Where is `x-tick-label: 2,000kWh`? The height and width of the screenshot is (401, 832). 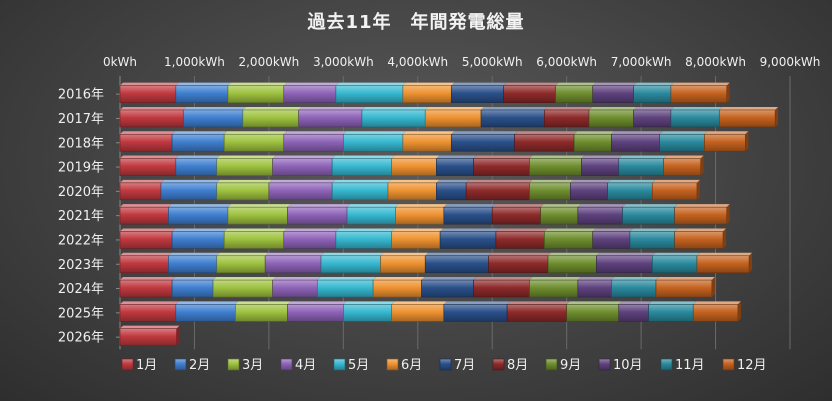 x-tick-label: 2,000kWh is located at coordinates (268, 62).